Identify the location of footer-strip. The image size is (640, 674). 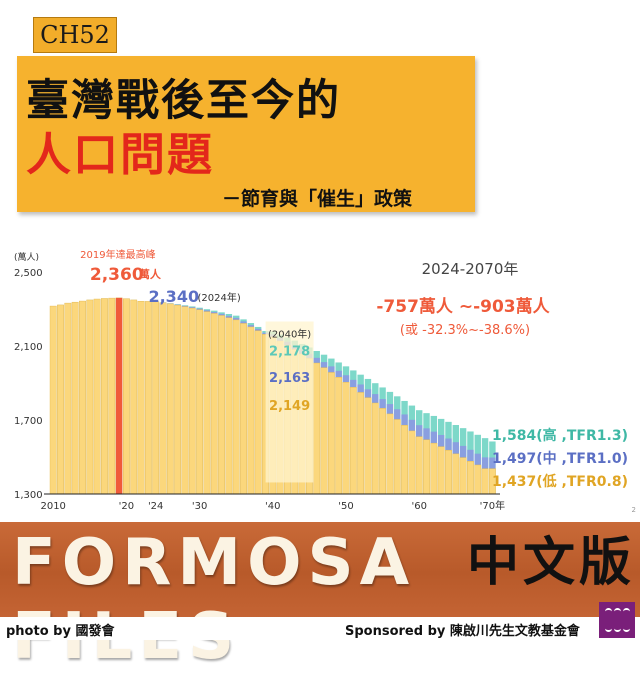
(320, 628).